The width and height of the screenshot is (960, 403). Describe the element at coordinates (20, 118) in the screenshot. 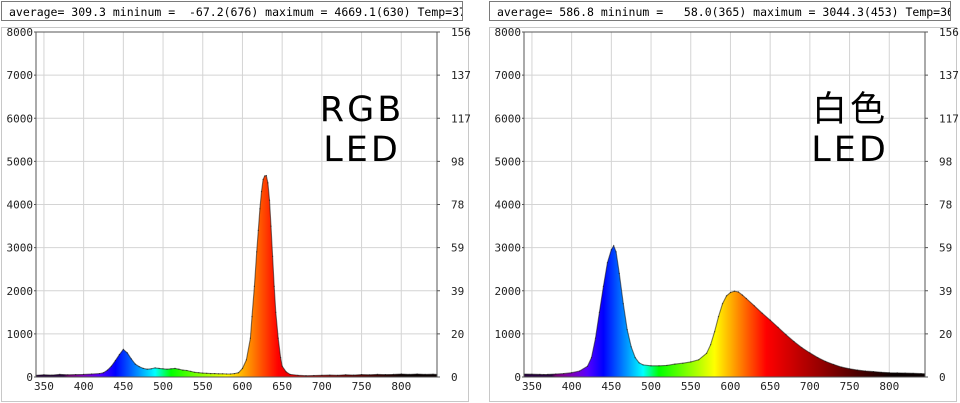

I see `y-tick-label: 6000` at that location.